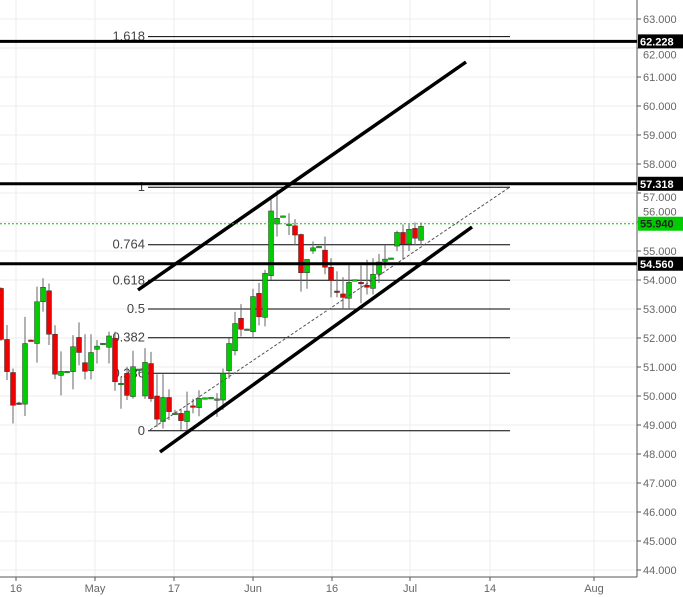 This screenshot has height=597, width=683. What do you see at coordinates (174, 589) in the screenshot?
I see `time-tick-label: 17` at bounding box center [174, 589].